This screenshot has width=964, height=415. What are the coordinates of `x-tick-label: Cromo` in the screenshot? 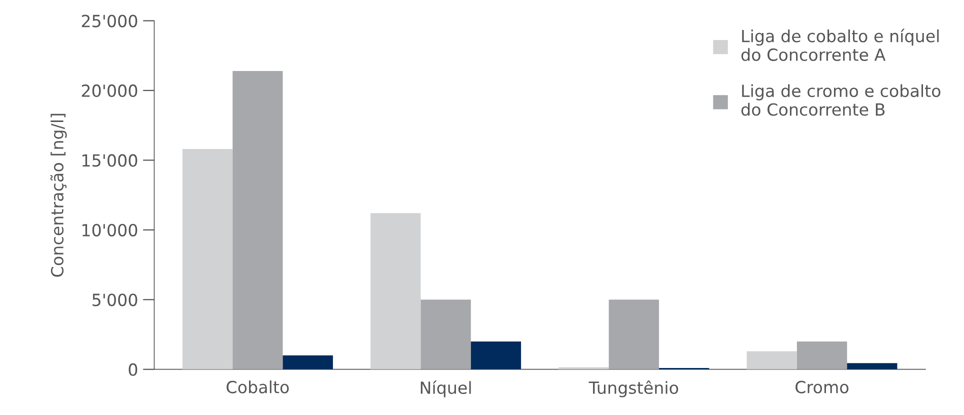 It's located at (822, 387).